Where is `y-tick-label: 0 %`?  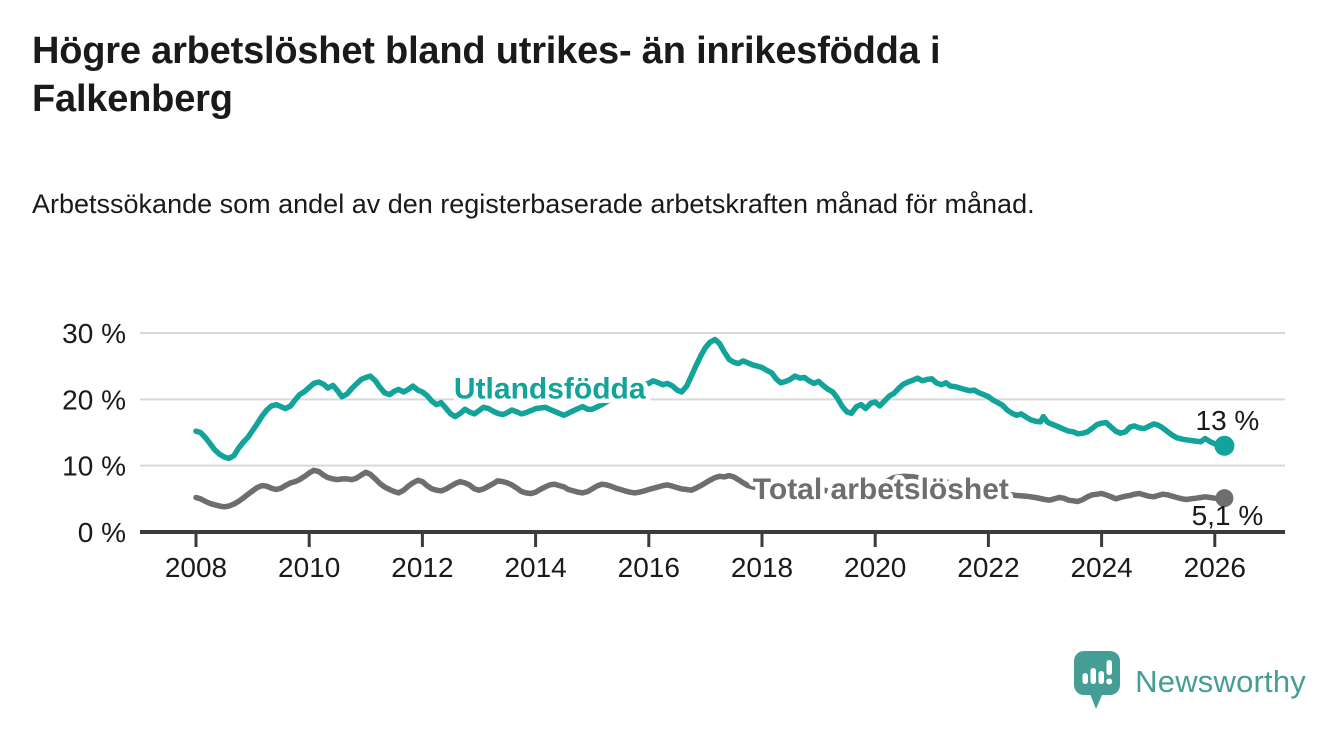
y-tick-label: 0 % is located at coordinates (102, 532).